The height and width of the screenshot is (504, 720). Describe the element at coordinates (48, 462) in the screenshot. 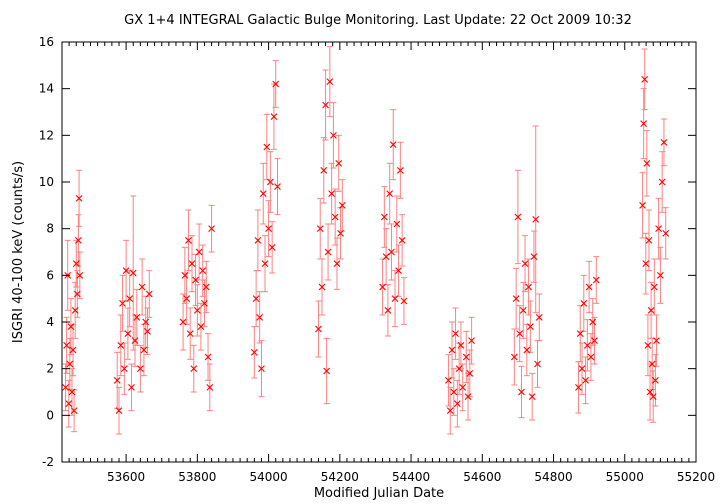

I see `y-tick-label: -2` at that location.